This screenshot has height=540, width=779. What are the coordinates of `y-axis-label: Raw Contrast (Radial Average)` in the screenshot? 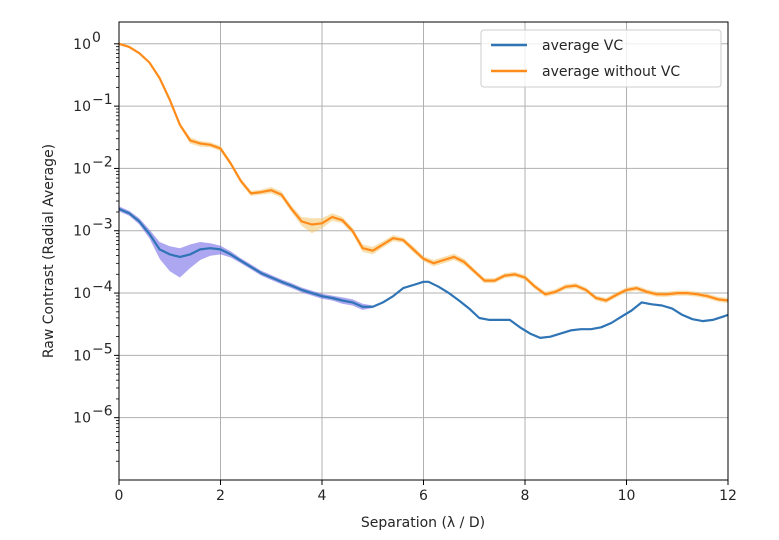 It's located at (49, 251).